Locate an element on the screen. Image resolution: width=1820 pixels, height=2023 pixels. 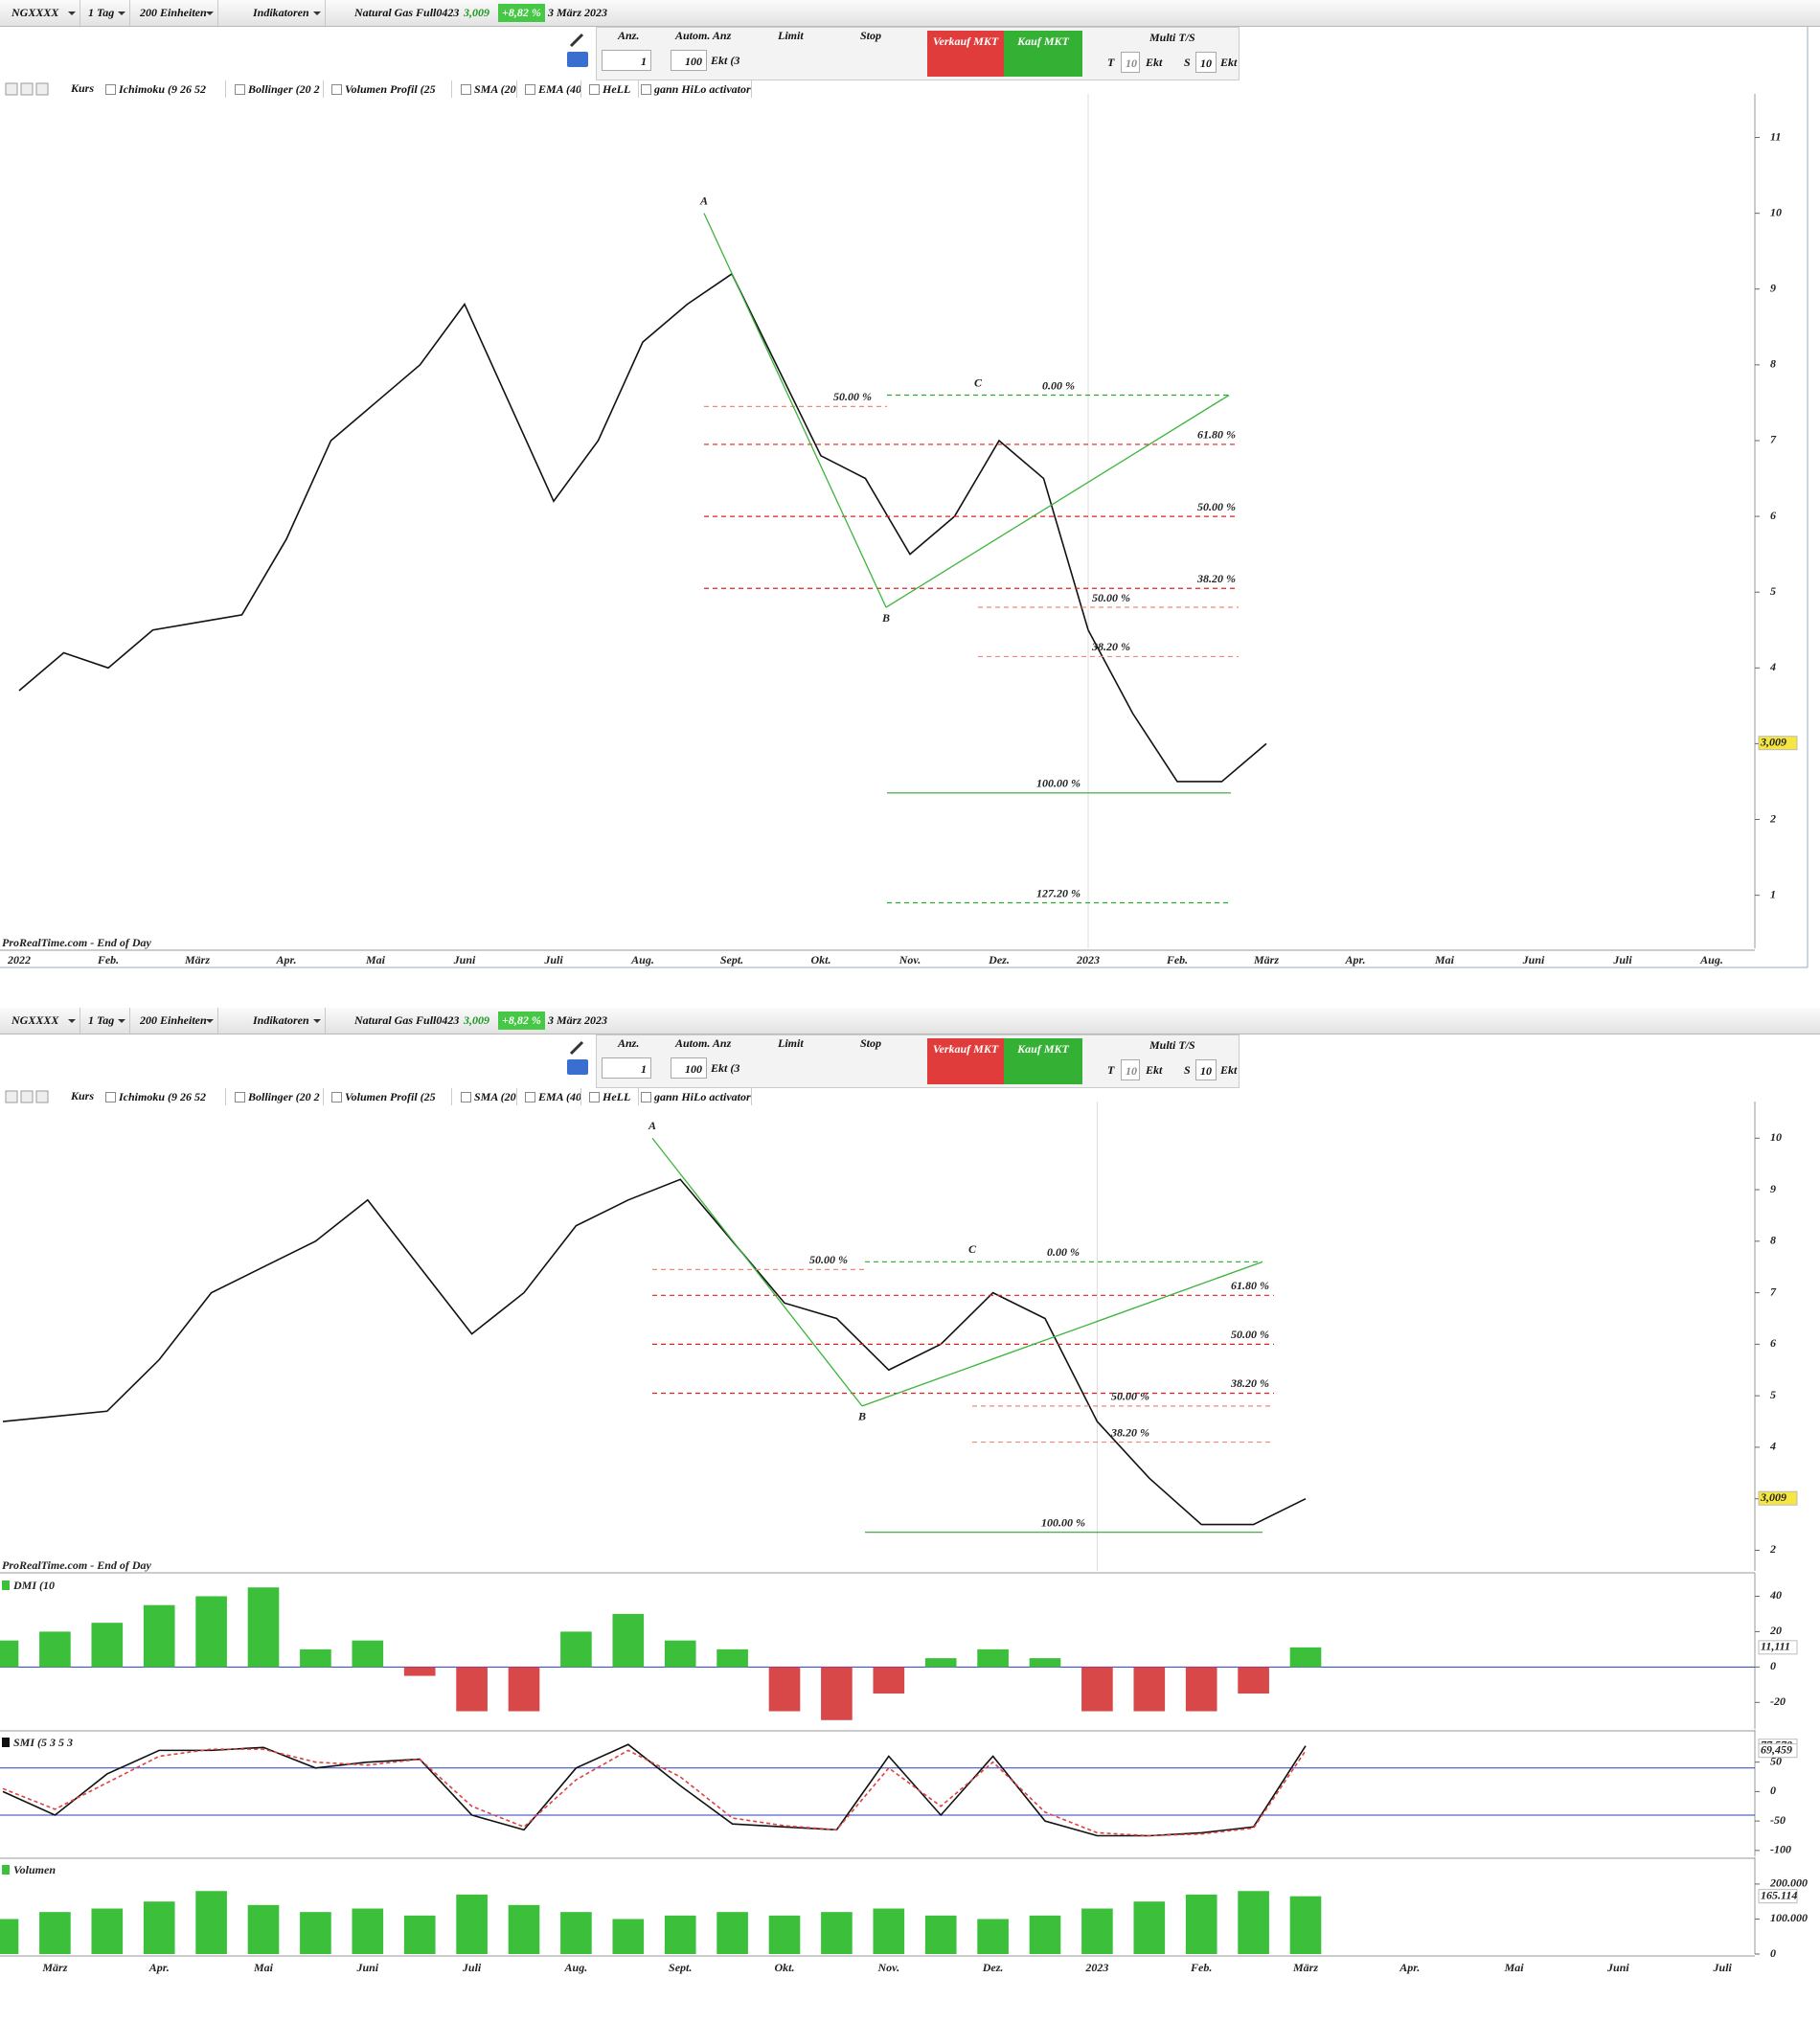
change: +8,82 % is located at coordinates (521, 1021).